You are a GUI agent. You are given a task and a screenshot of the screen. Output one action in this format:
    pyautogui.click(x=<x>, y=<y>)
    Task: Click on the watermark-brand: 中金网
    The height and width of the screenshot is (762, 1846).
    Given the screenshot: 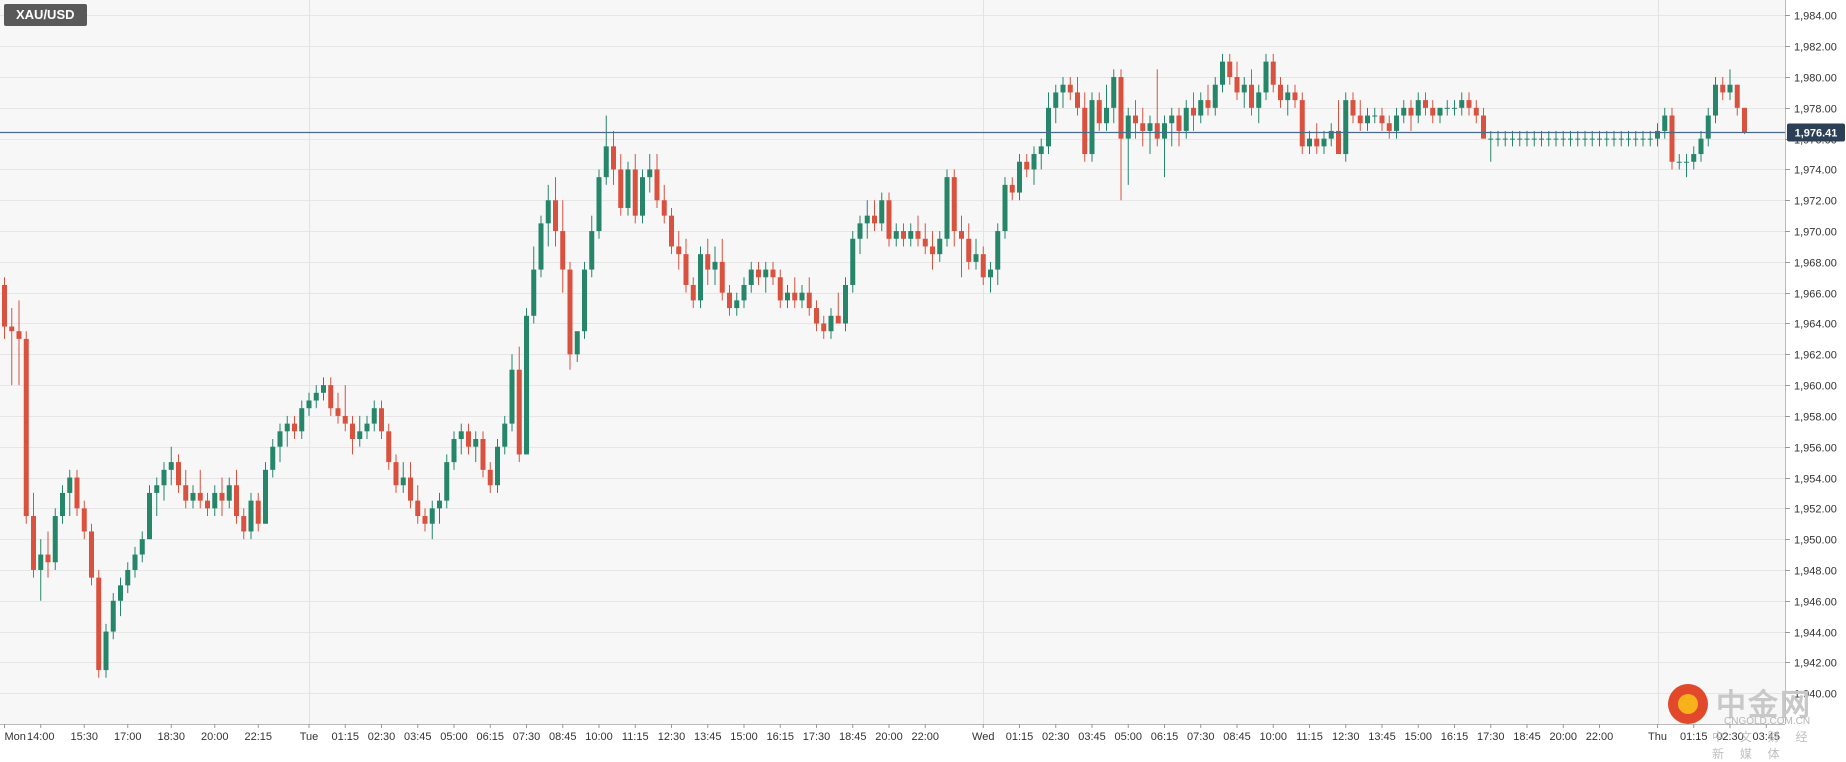 What is the action you would take?
    pyautogui.click(x=1764, y=705)
    